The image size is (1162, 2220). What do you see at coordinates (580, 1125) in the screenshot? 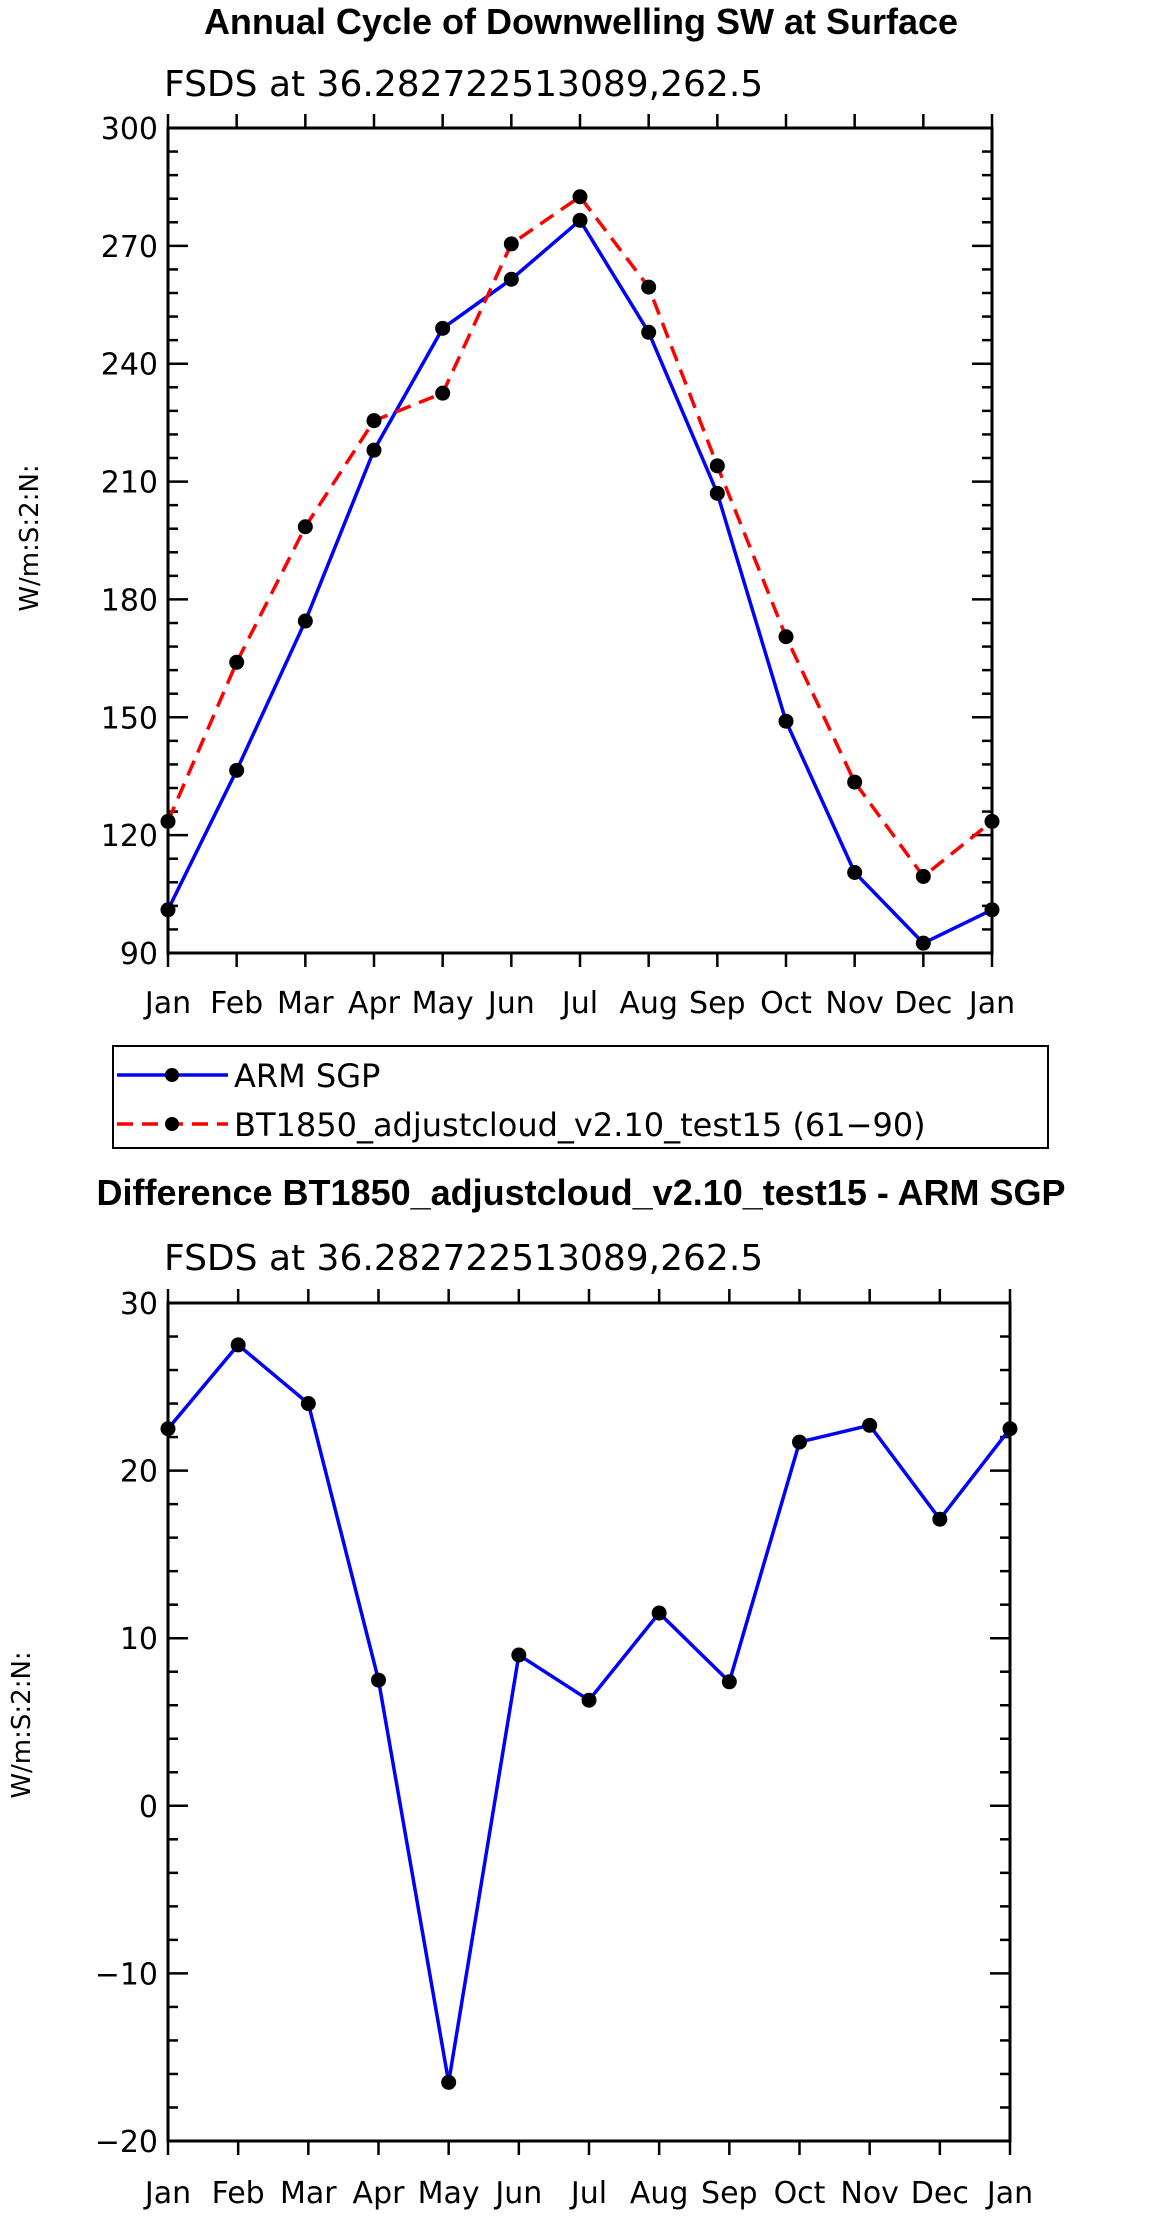
I see `legend-label-bt1850: BT1850_adjustcloud_v2.10_test15 (61−90)` at bounding box center [580, 1125].